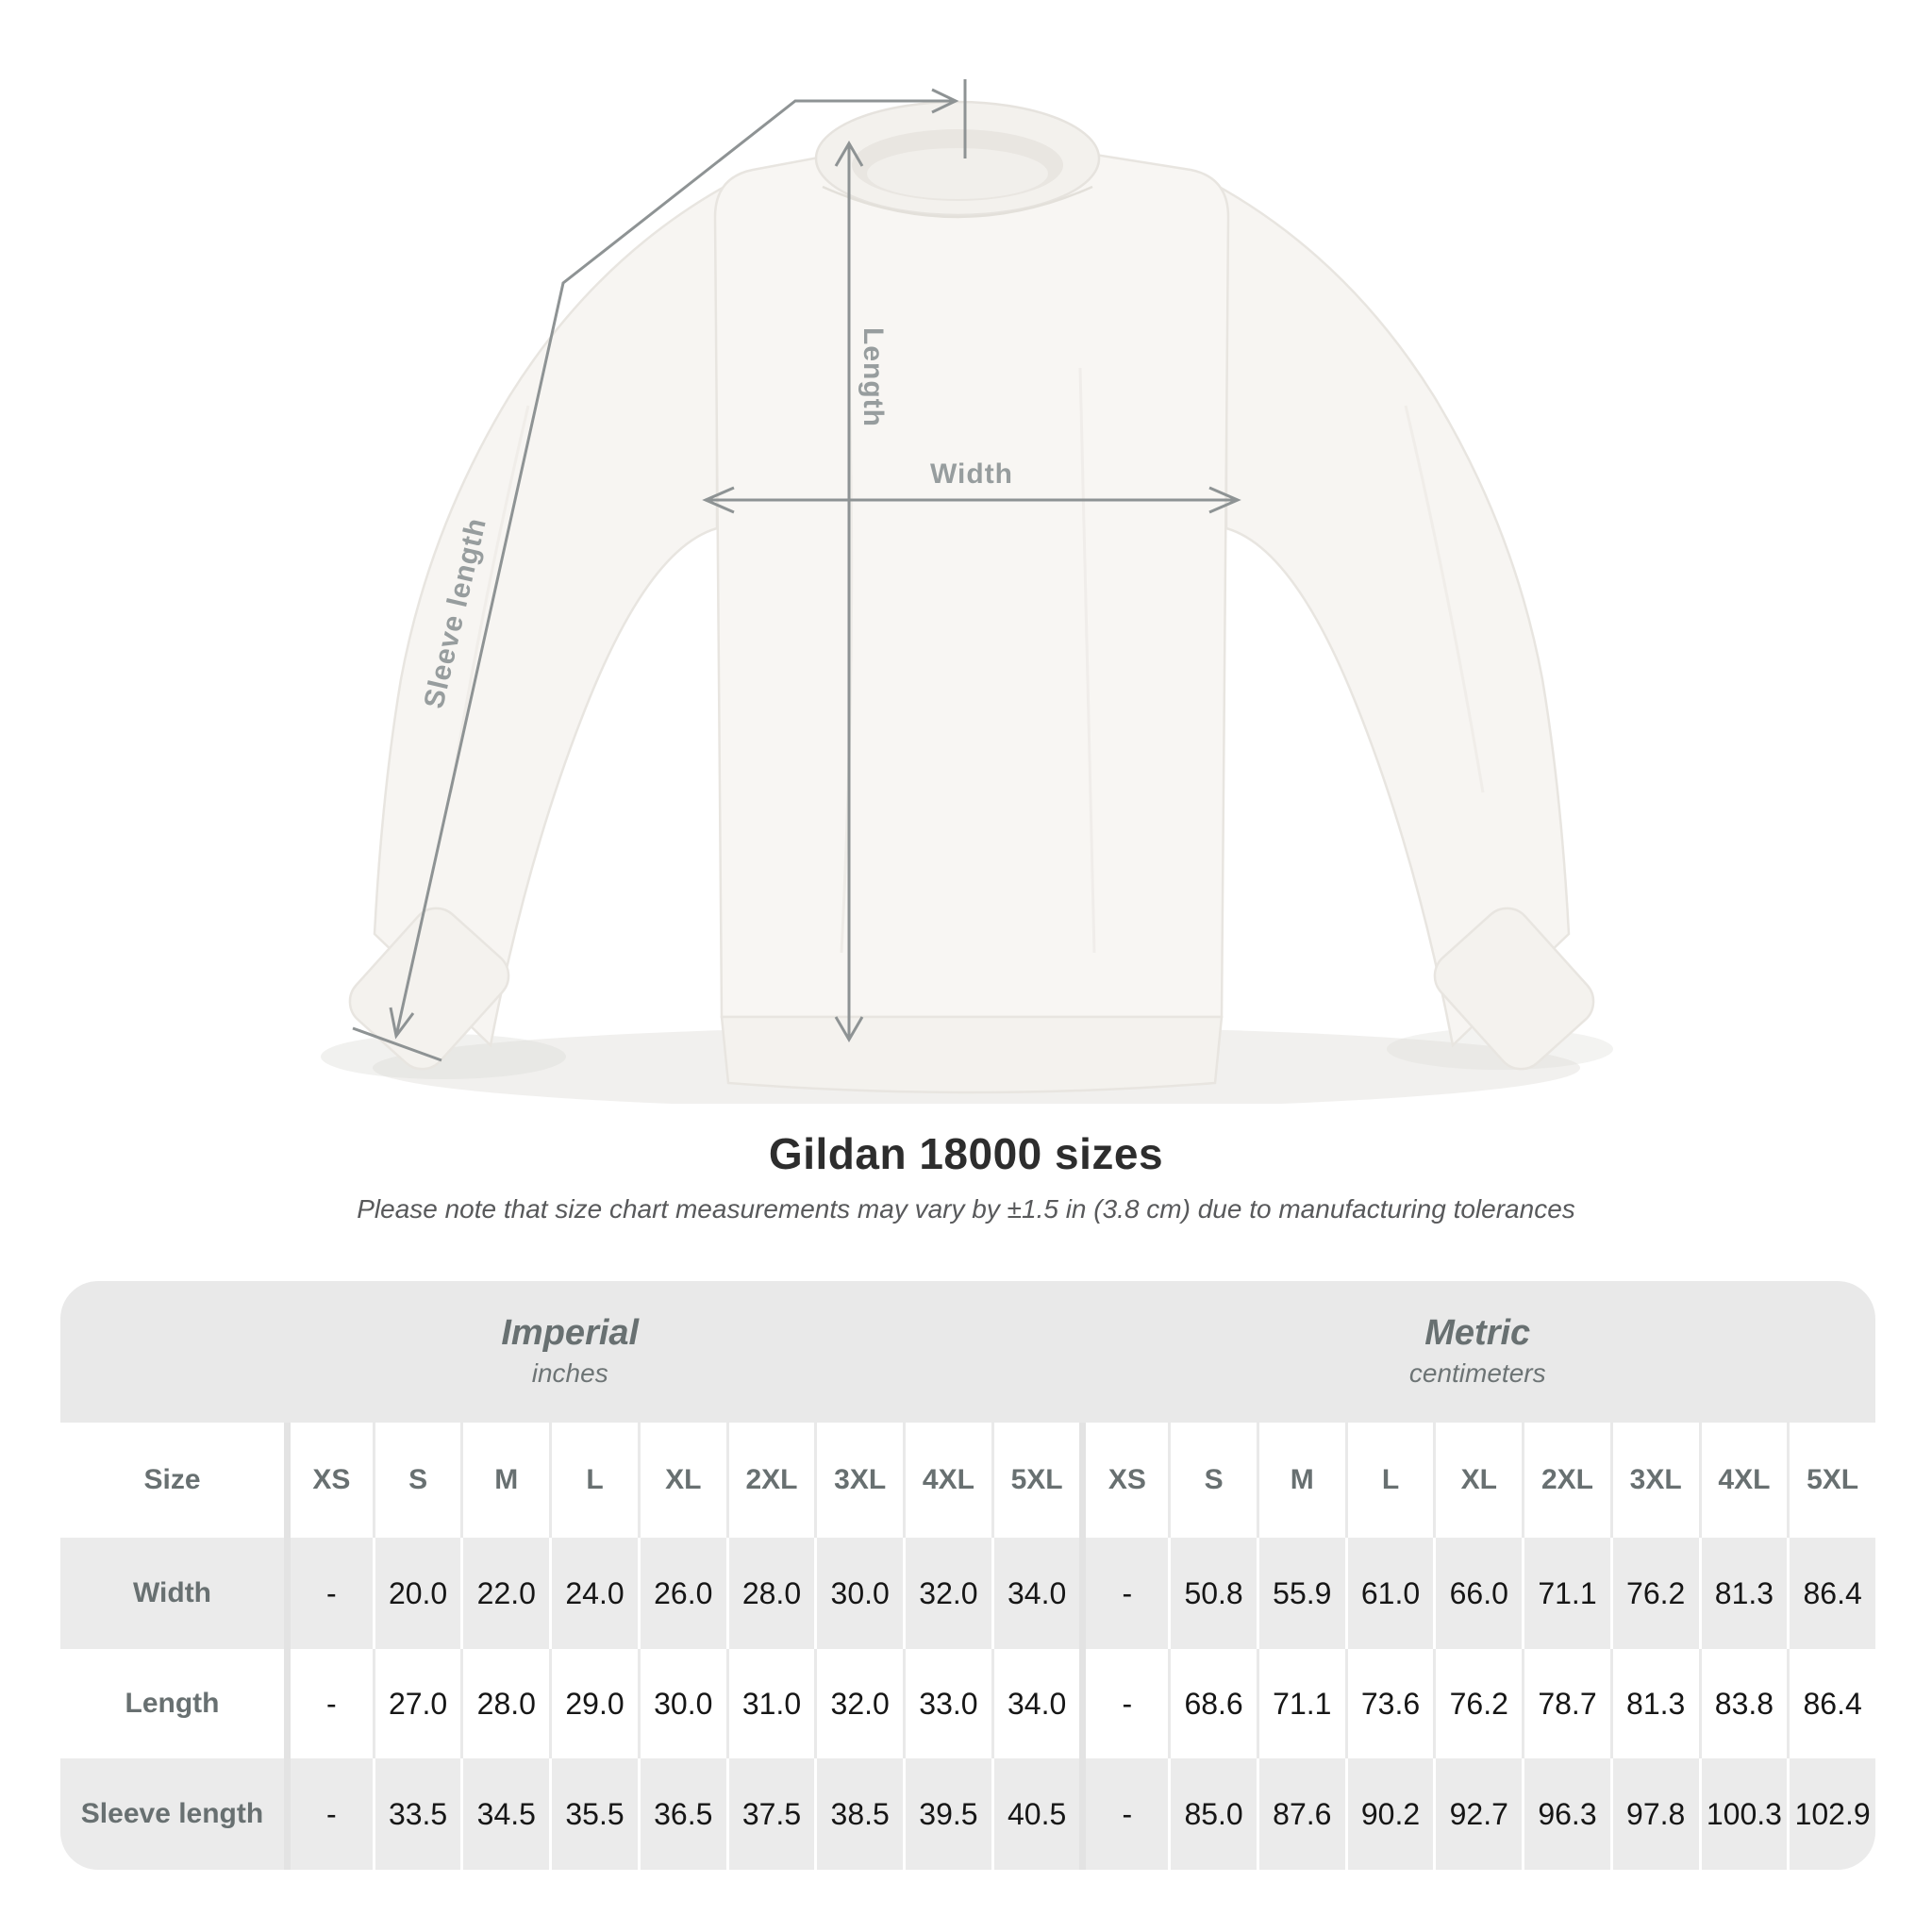  Describe the element at coordinates (416, 1814) in the screenshot. I see `sleeve-length-imperial-s: 33.5` at that location.